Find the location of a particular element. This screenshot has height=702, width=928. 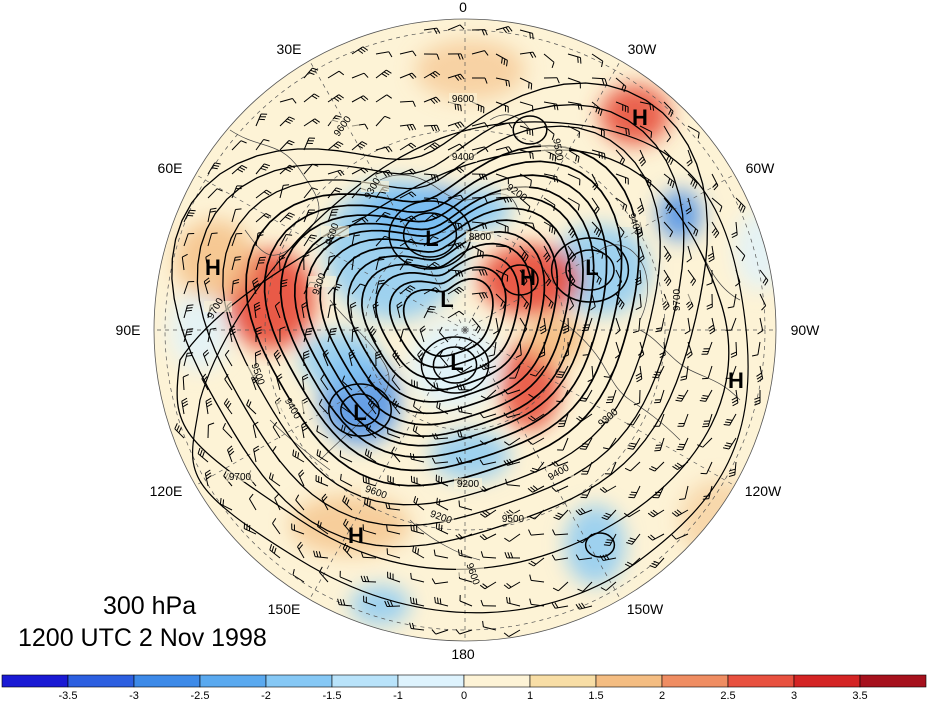

contour-label: 9600 is located at coordinates (463, 99).